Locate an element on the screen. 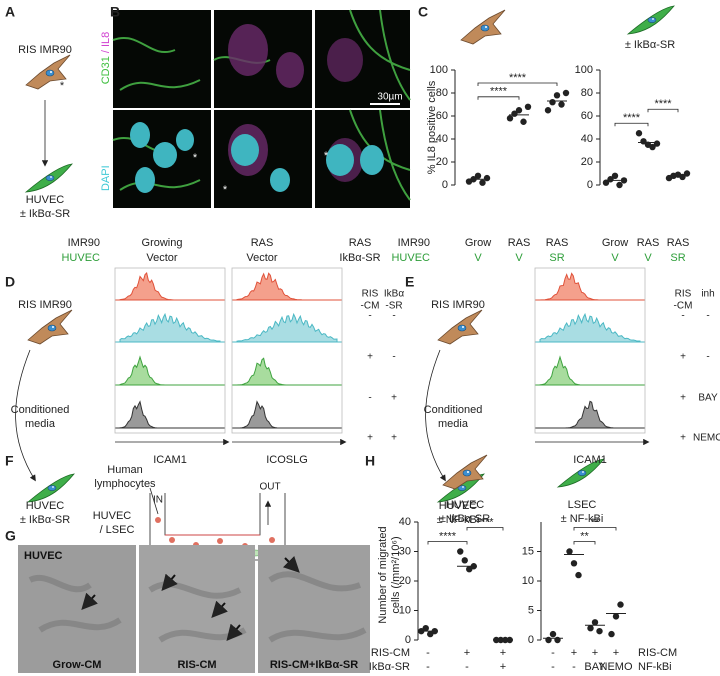  panel-label: E is located at coordinates (409, 282).